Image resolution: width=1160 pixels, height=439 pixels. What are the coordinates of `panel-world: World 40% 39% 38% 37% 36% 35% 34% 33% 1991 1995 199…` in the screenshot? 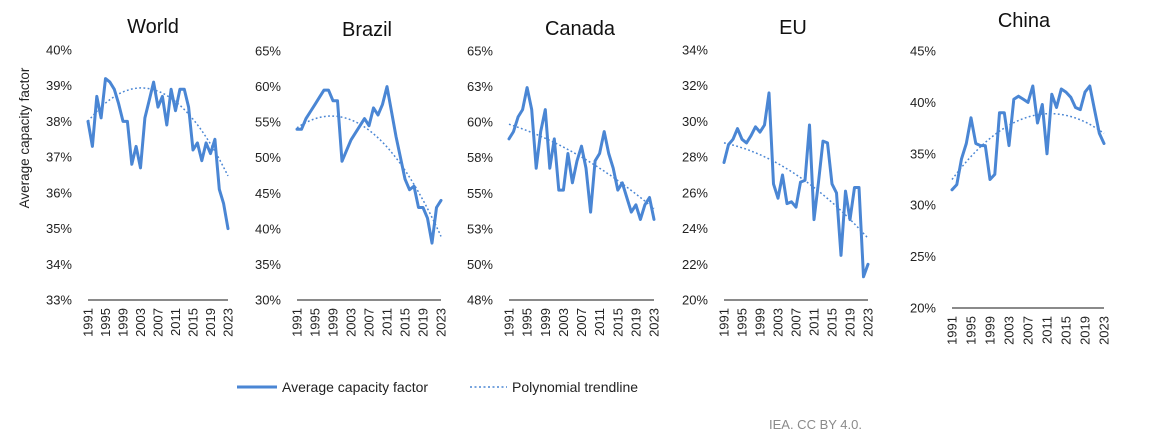 It's located at (141, 176).